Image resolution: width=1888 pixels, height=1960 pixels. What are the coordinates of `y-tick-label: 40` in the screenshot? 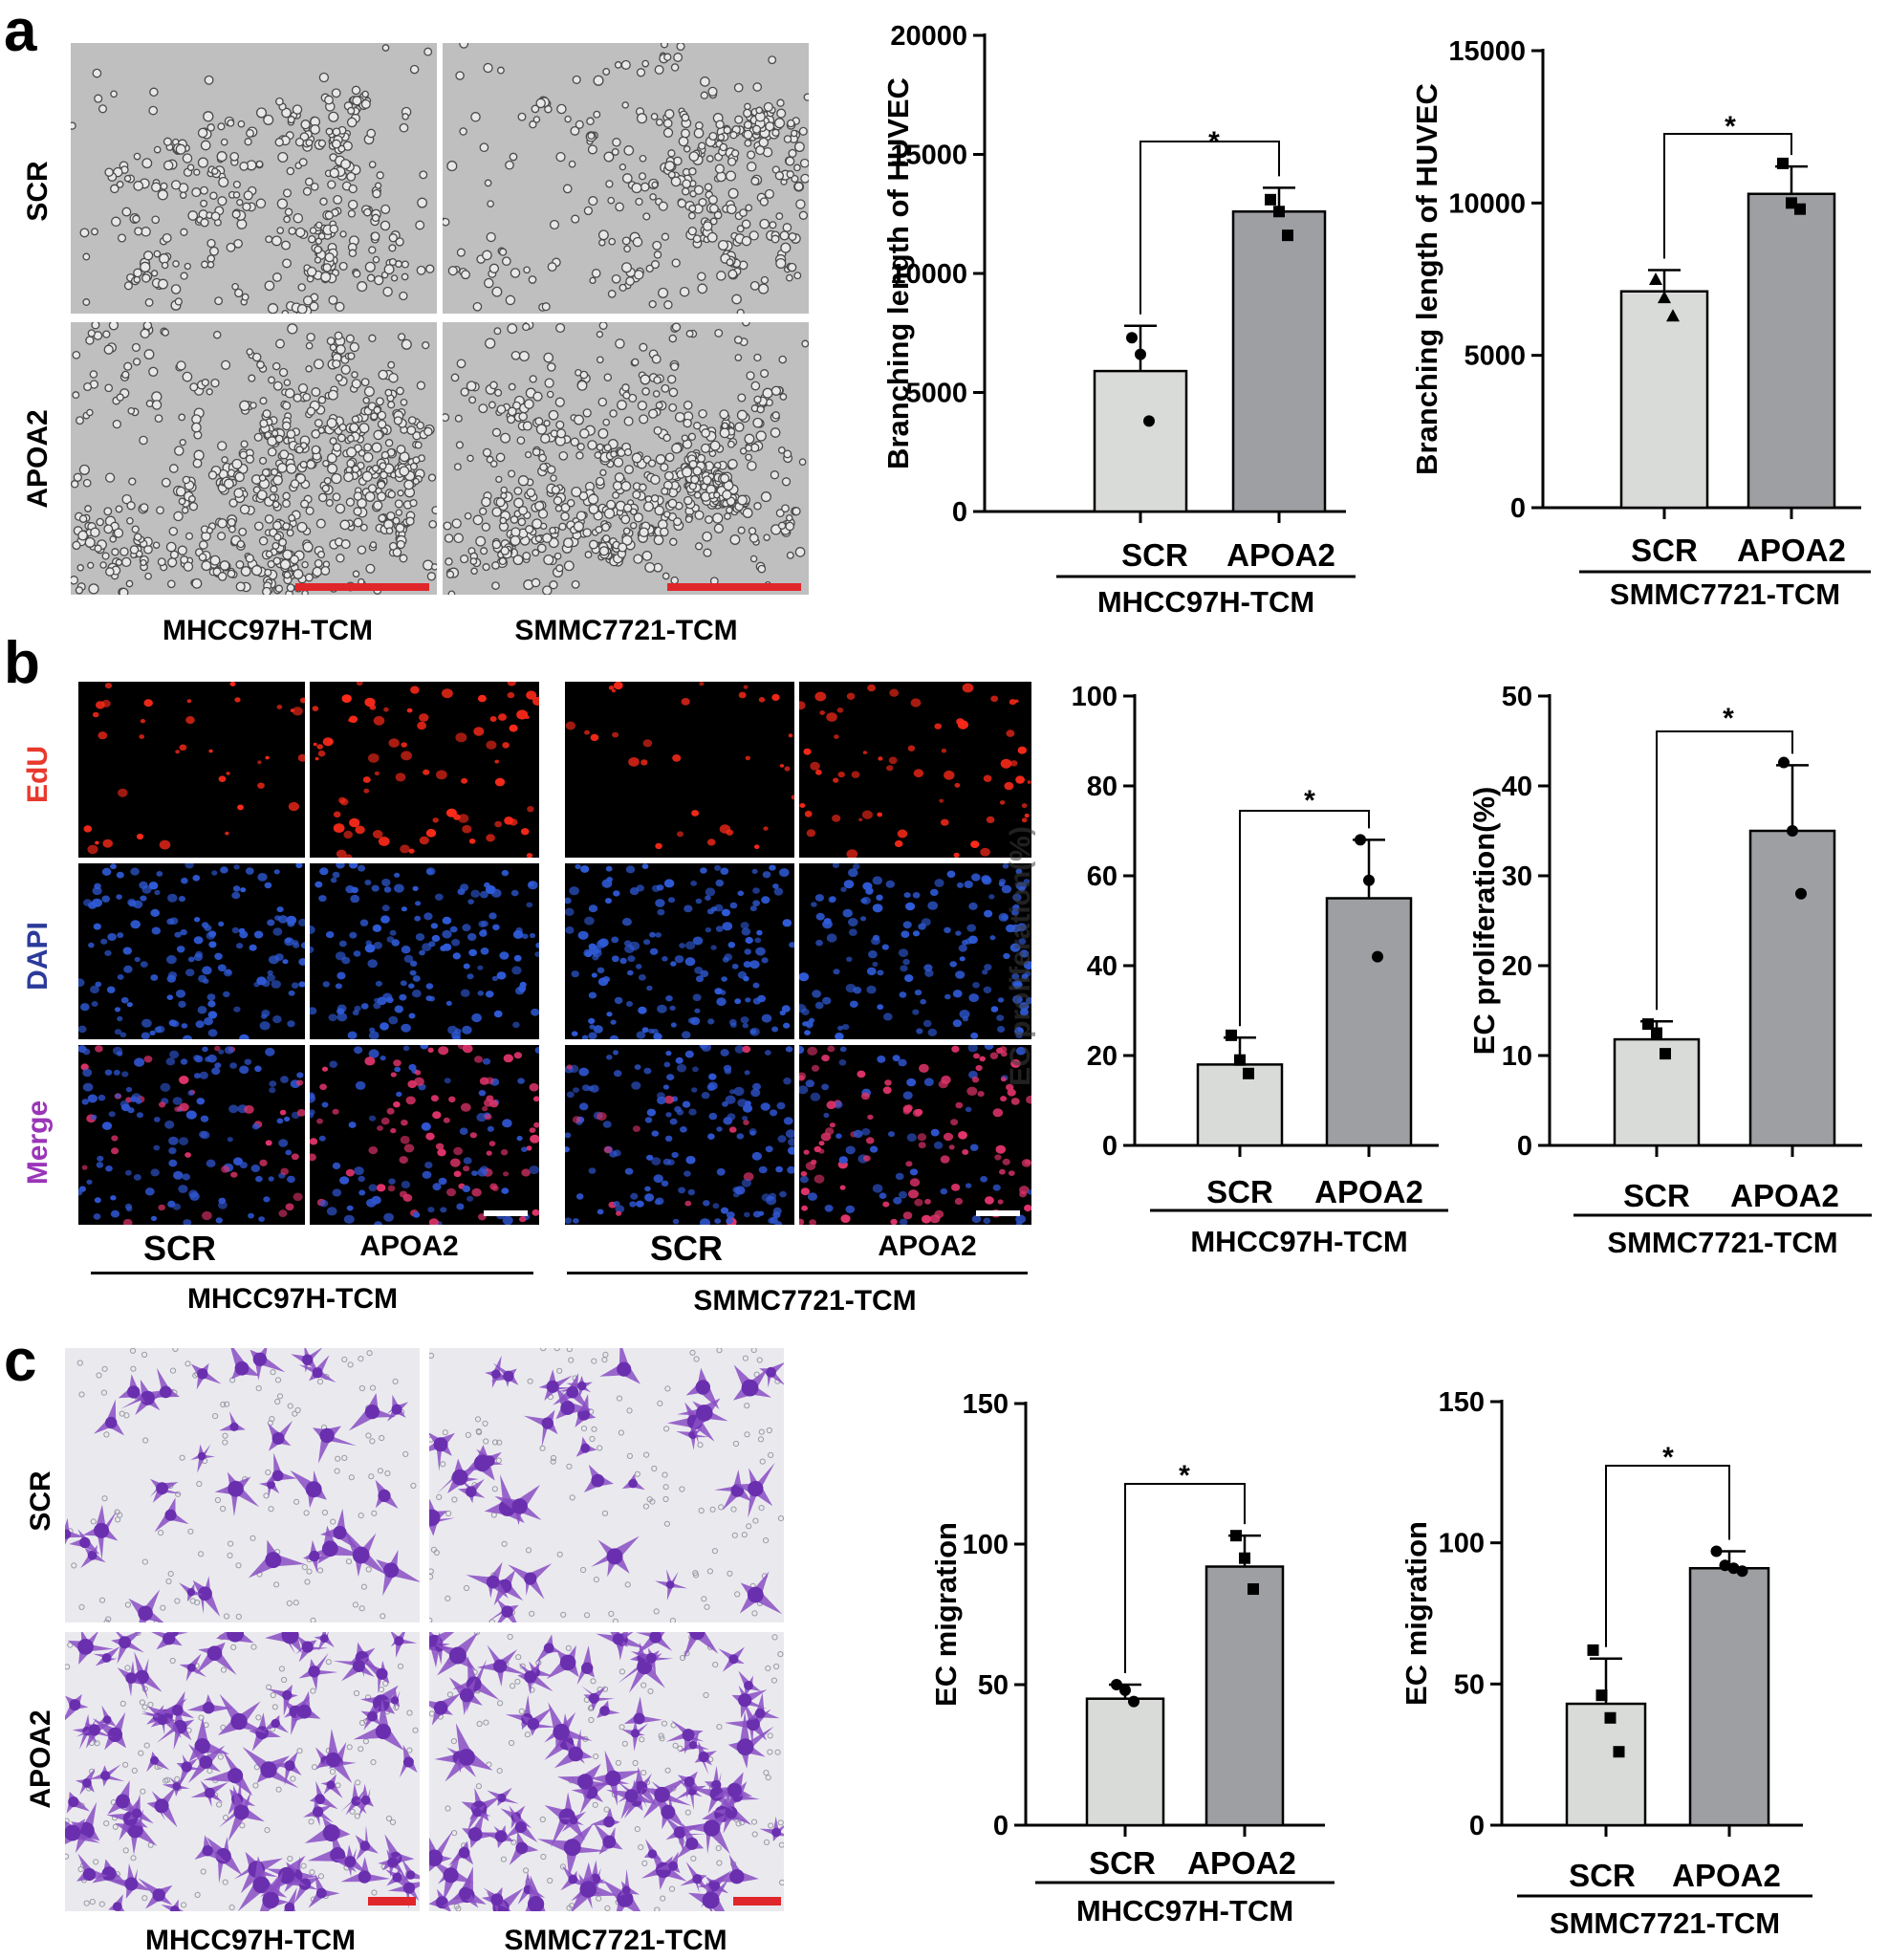 It's located at (1102, 966).